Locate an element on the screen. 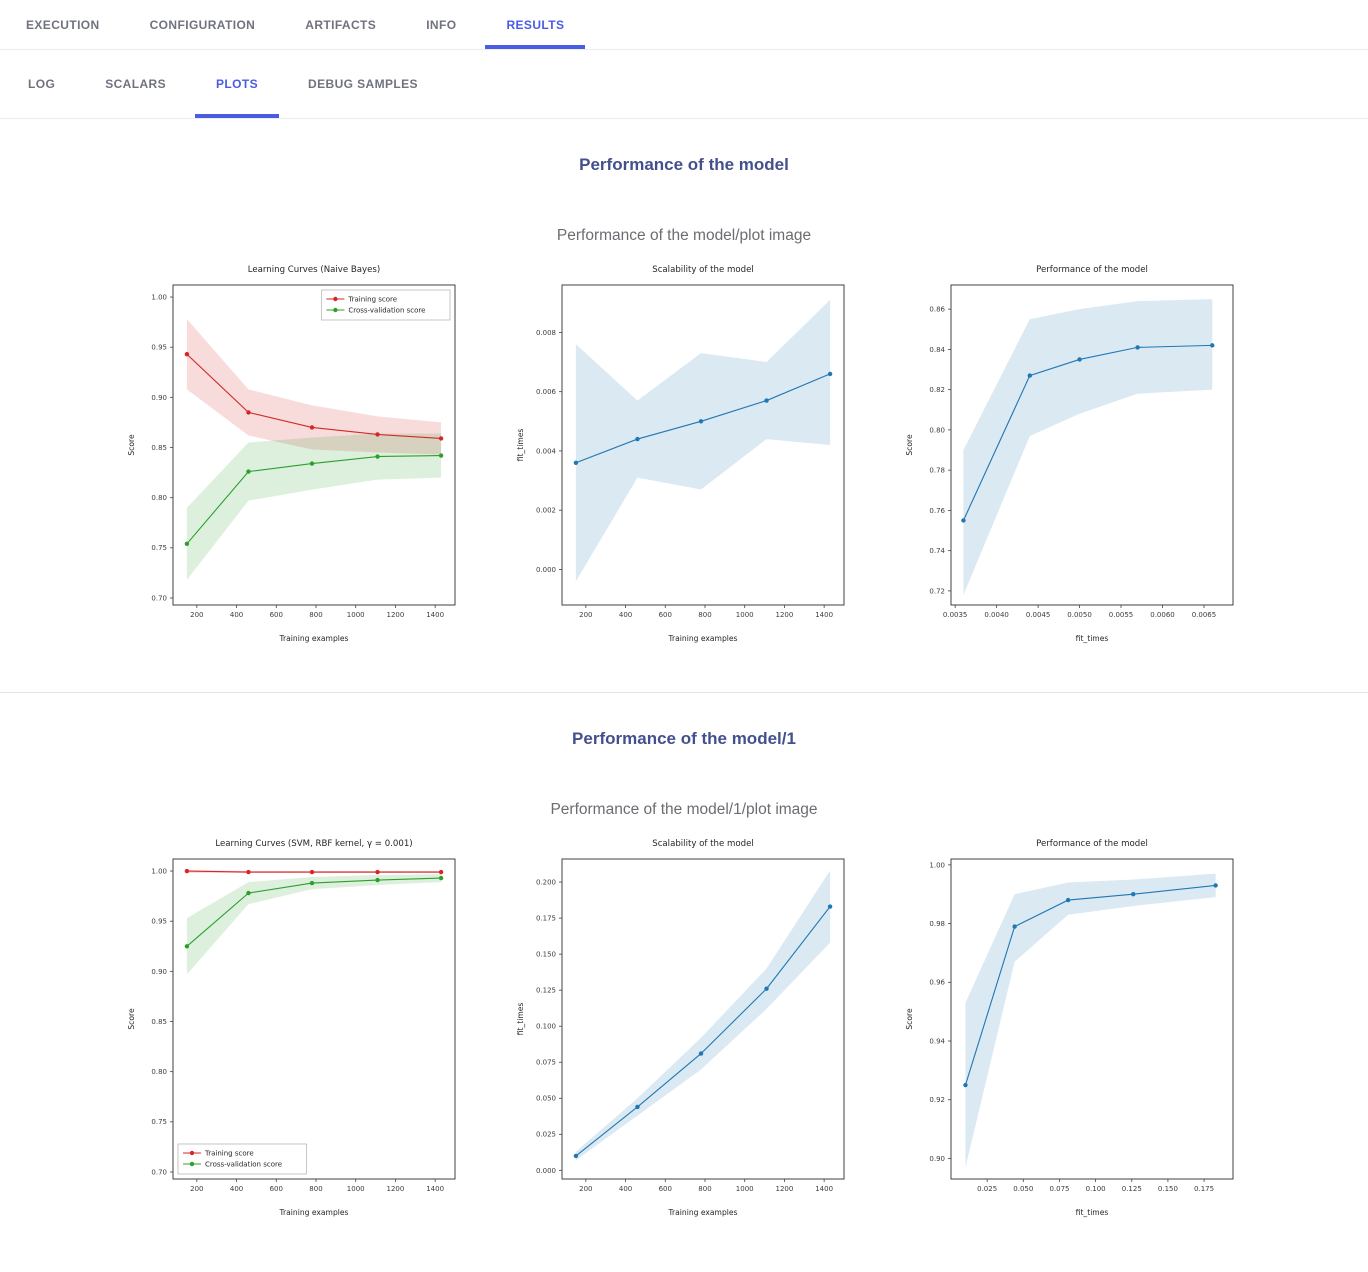 Image resolution: width=1368 pixels, height=1272 pixels. tab-scalars: SCALARS is located at coordinates (136, 84).